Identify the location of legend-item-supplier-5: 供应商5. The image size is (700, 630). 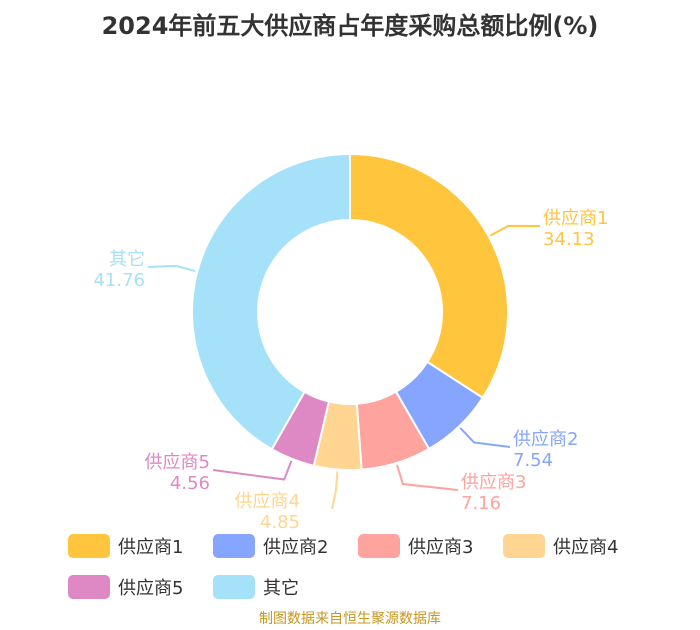
(140, 587).